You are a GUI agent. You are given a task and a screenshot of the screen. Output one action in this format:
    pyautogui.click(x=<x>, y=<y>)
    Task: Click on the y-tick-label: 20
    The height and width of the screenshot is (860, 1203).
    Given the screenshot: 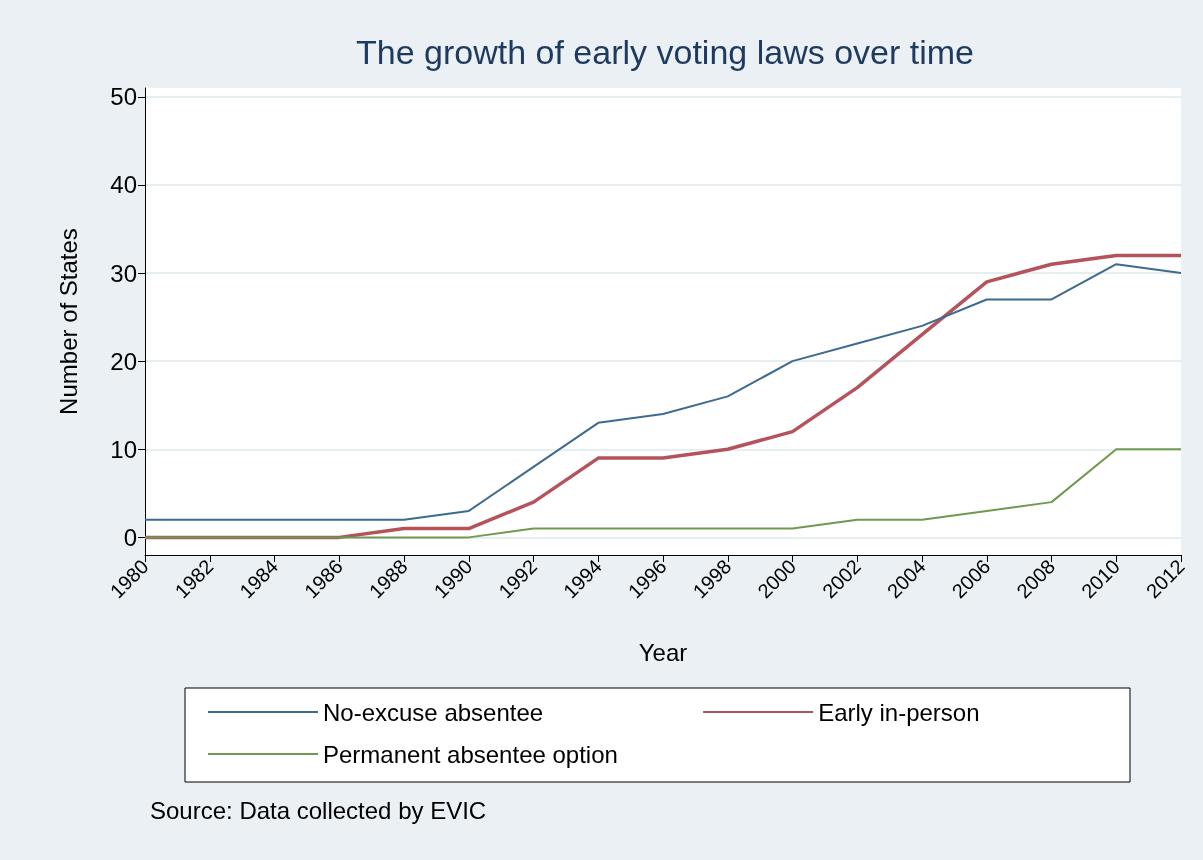 What is the action you would take?
    pyautogui.click(x=123, y=361)
    